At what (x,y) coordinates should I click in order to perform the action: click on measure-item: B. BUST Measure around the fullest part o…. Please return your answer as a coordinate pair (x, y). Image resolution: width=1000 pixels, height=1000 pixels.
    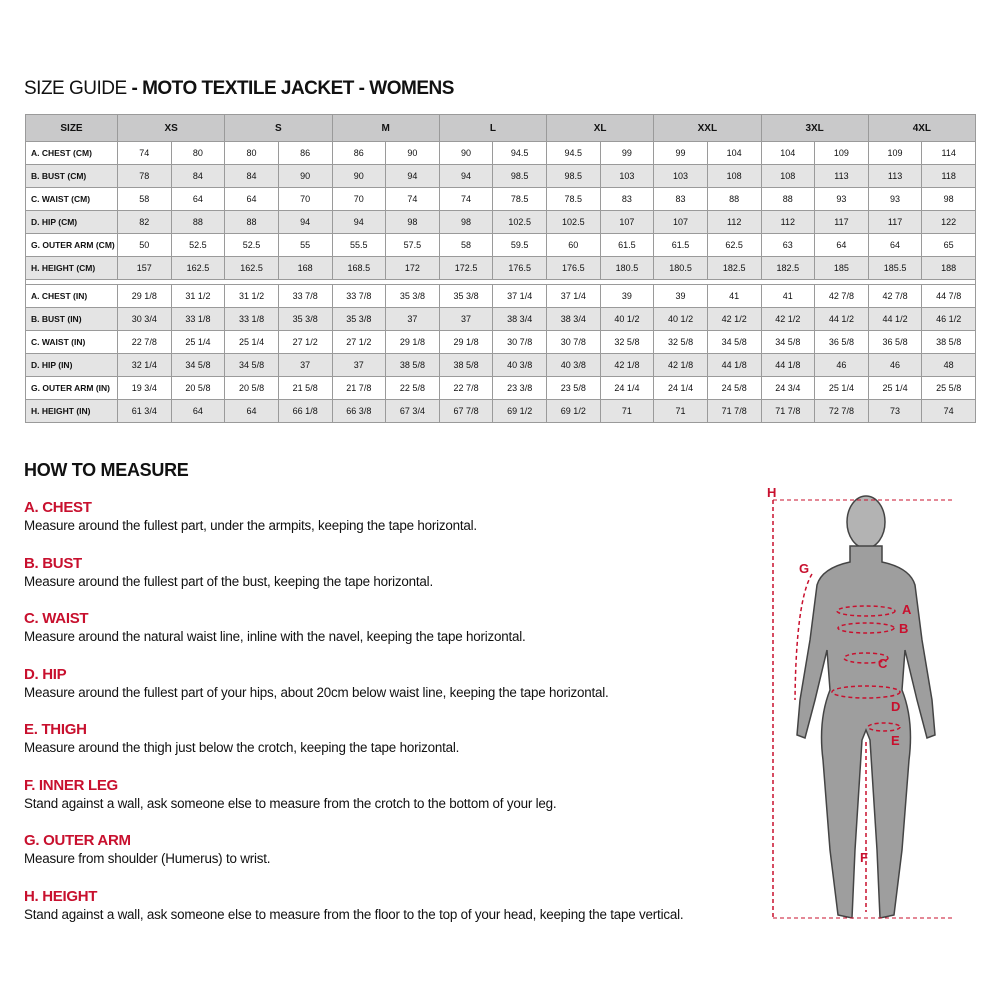
    Looking at the image, I should click on (353, 583).